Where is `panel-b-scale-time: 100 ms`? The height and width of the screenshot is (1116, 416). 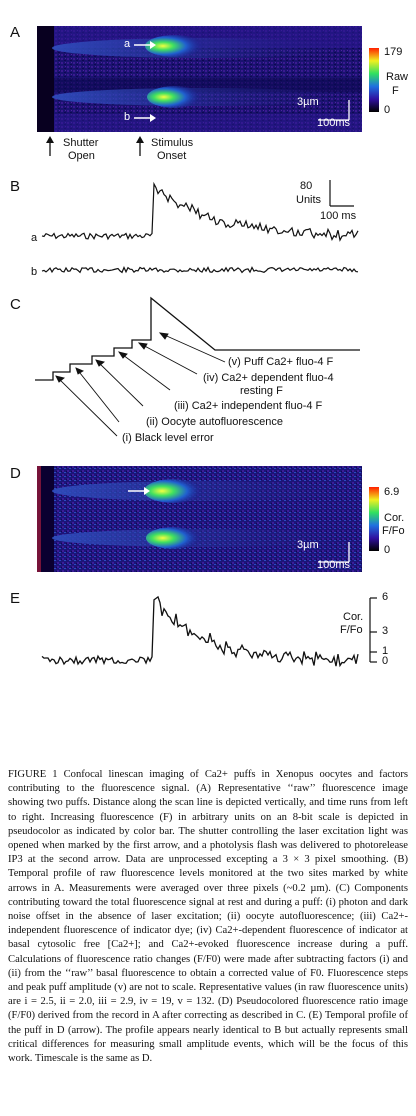 panel-b-scale-time: 100 ms is located at coordinates (338, 216).